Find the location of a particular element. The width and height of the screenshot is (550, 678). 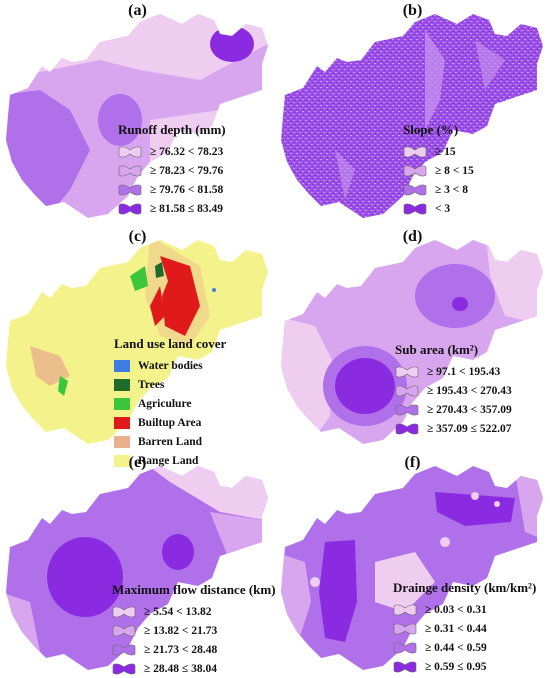

panel-label: (a) is located at coordinates (137, 10).